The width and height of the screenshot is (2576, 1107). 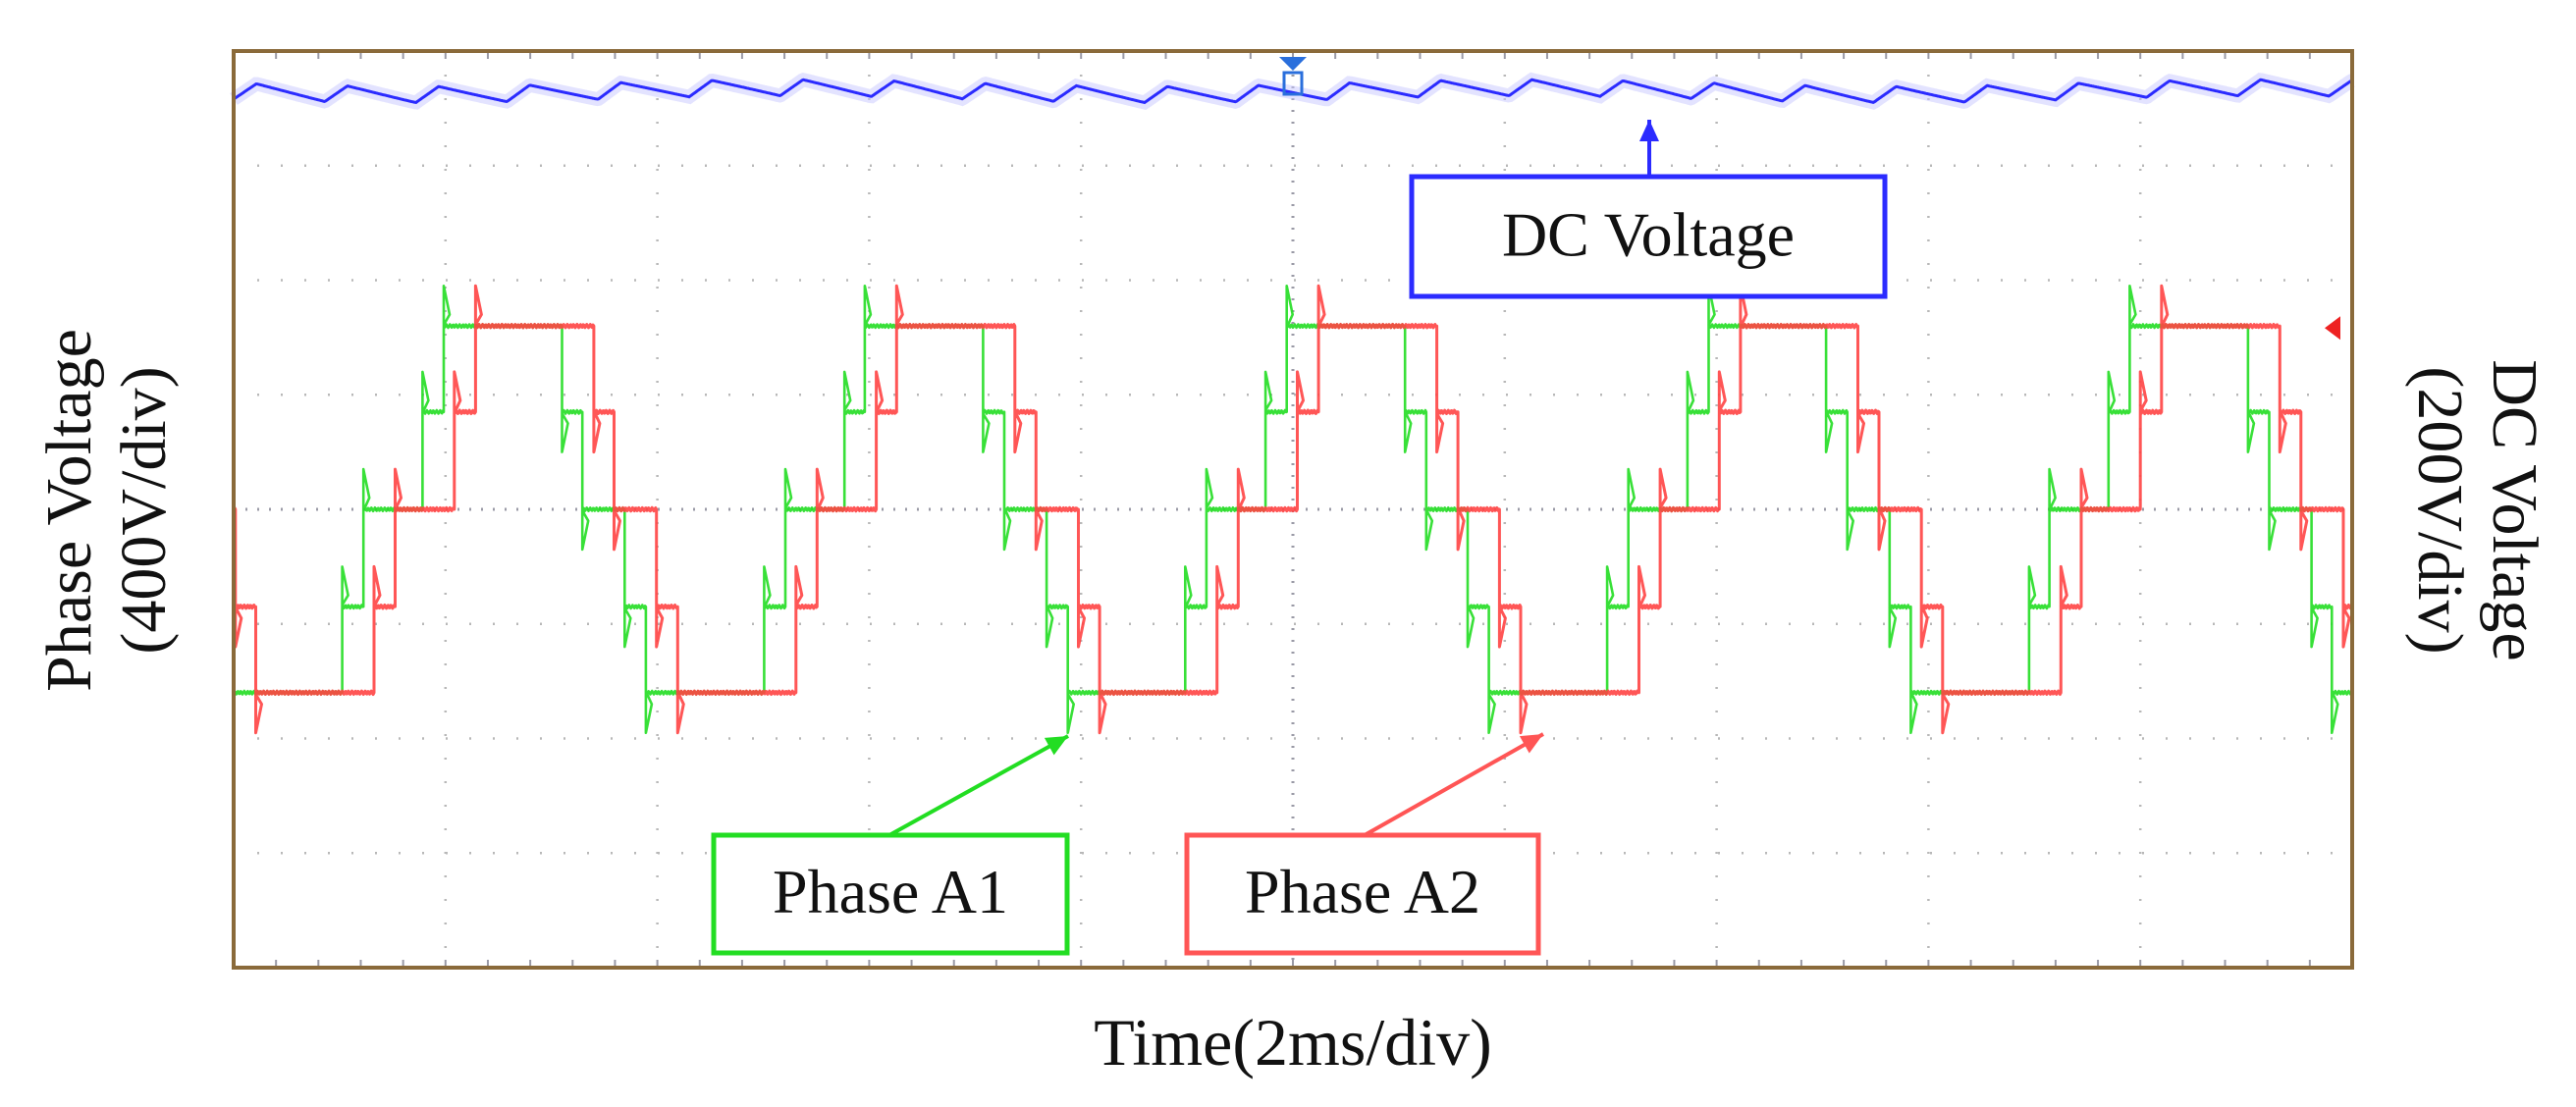 What do you see at coordinates (978, 785) in the screenshot?
I see `annotation-phase-a1-arrow-line` at bounding box center [978, 785].